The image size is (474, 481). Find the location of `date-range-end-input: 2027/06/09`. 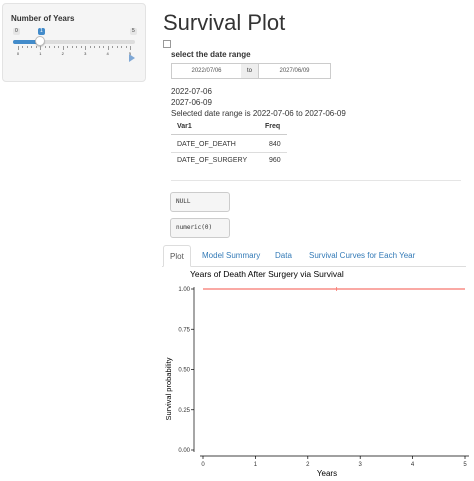

date-range-end-input: 2027/06/09 is located at coordinates (294, 71).